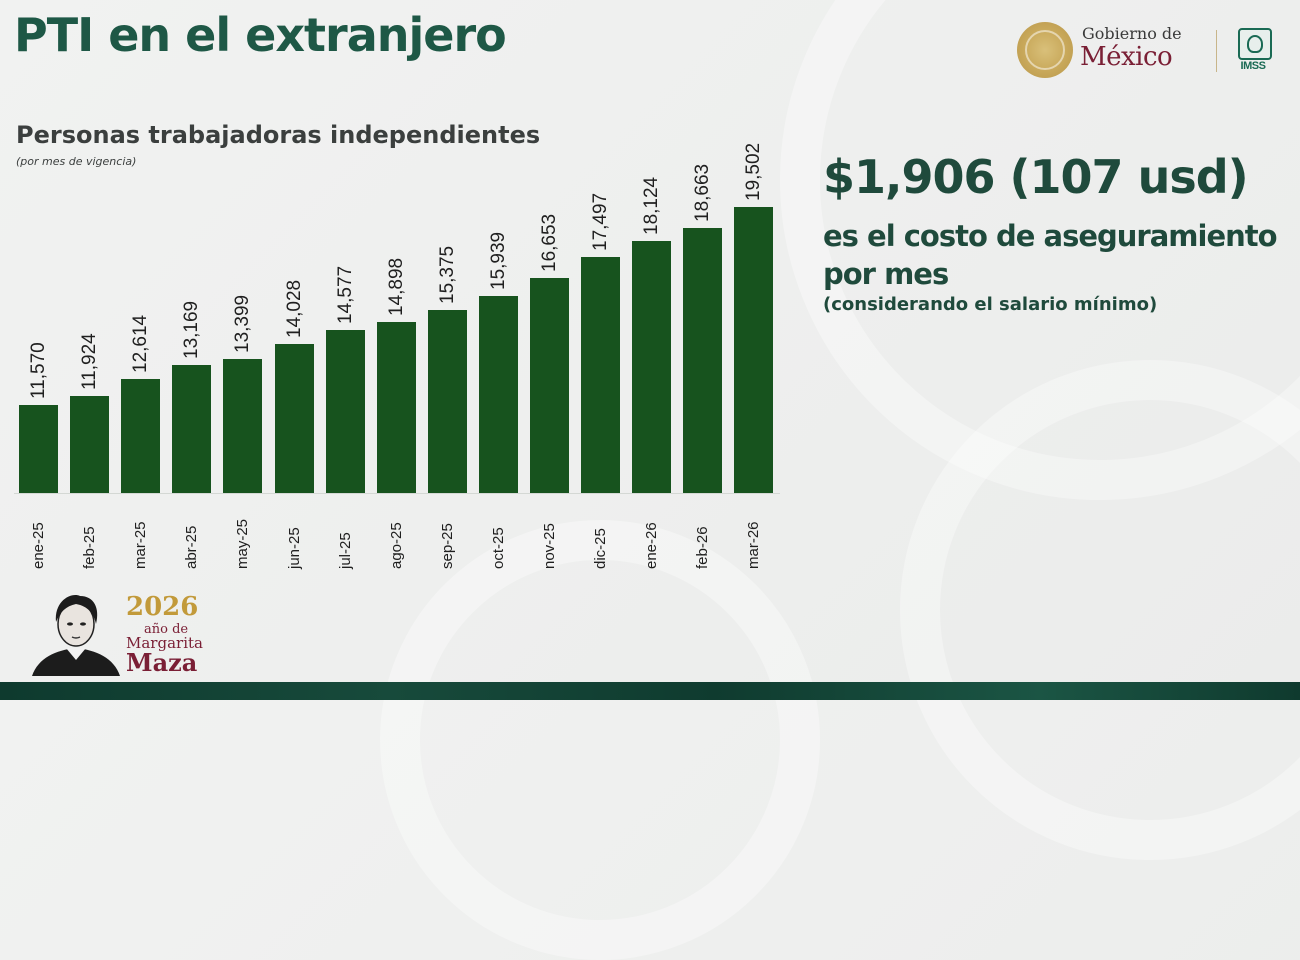 The height and width of the screenshot is (960, 1300). I want to click on insurance-cost: $1,906 (107 usd), so click(1036, 177).